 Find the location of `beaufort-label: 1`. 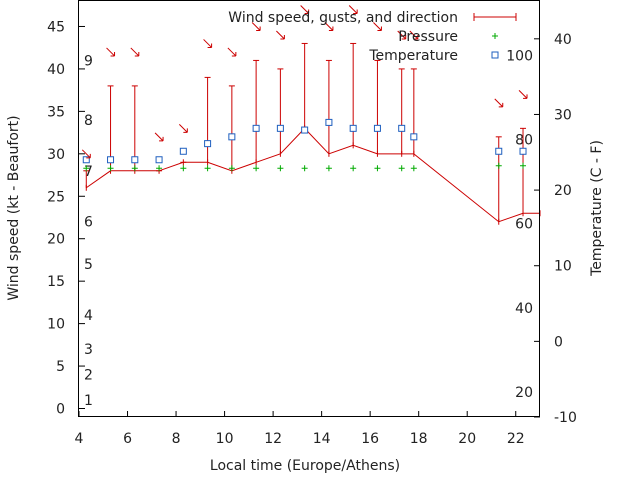

beaufort-label: 1 is located at coordinates (88, 401).